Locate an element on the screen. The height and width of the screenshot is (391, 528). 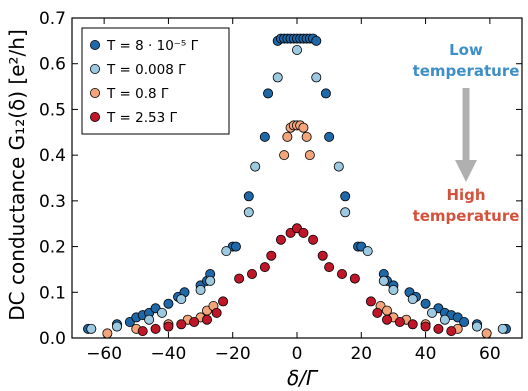
temperature-annotation: Low temperature High temperature is located at coordinates (466, 133).